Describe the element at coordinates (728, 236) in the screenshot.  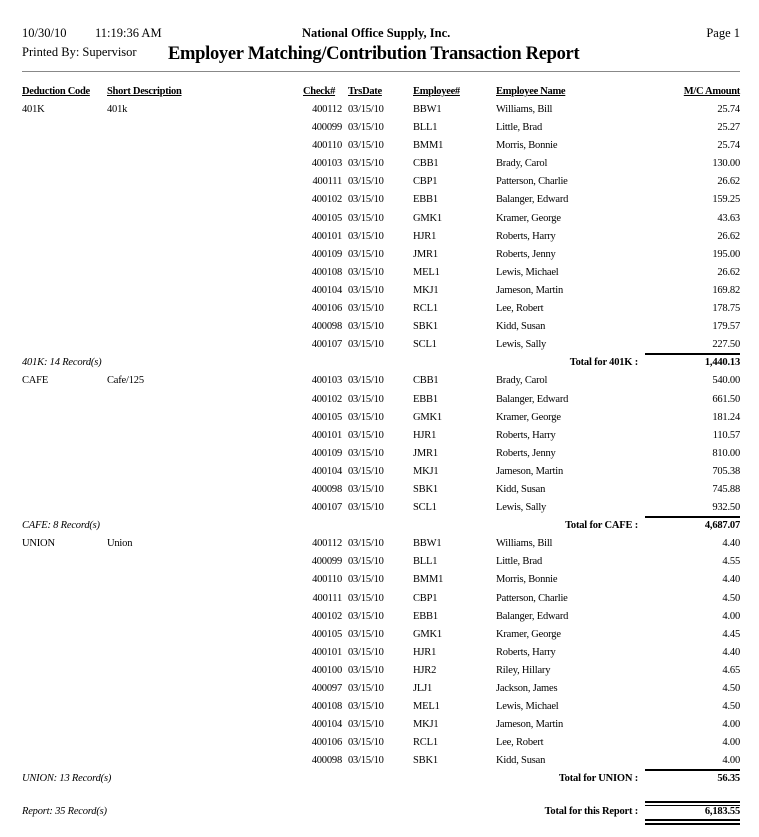
I see `amount: 26.62` at that location.